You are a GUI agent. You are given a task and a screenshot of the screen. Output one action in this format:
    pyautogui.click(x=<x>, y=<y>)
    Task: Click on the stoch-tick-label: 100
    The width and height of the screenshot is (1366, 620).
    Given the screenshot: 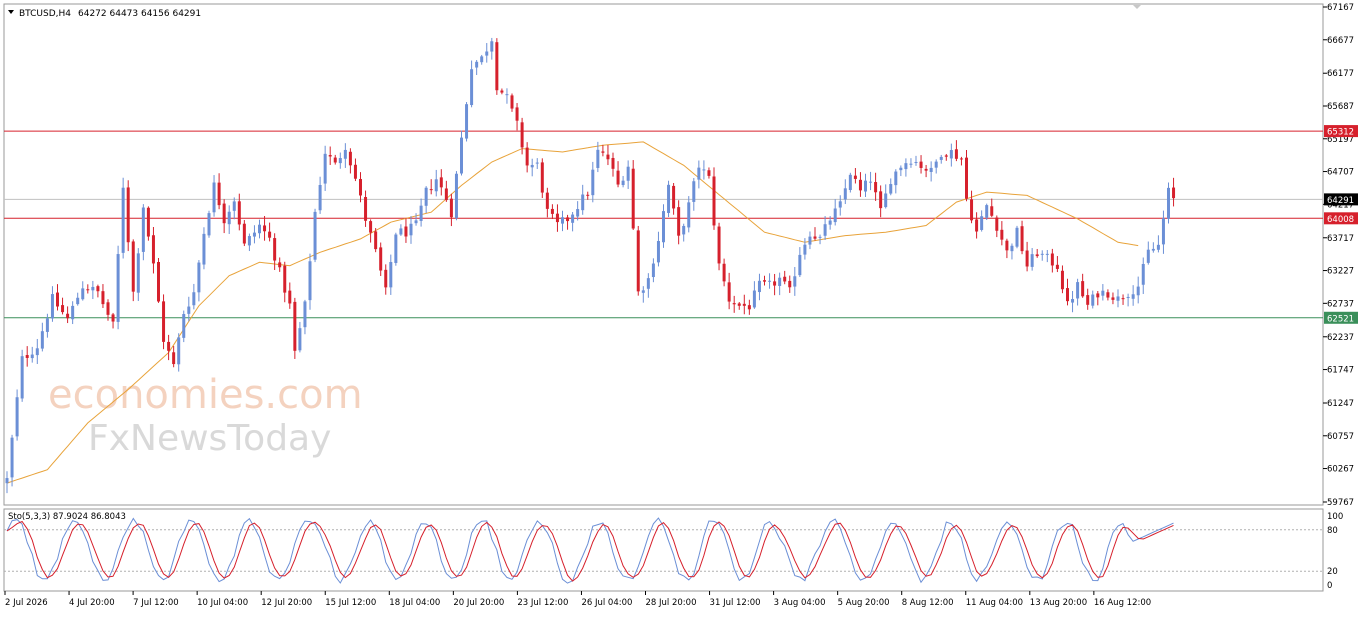 What is the action you would take?
    pyautogui.click(x=1335, y=517)
    